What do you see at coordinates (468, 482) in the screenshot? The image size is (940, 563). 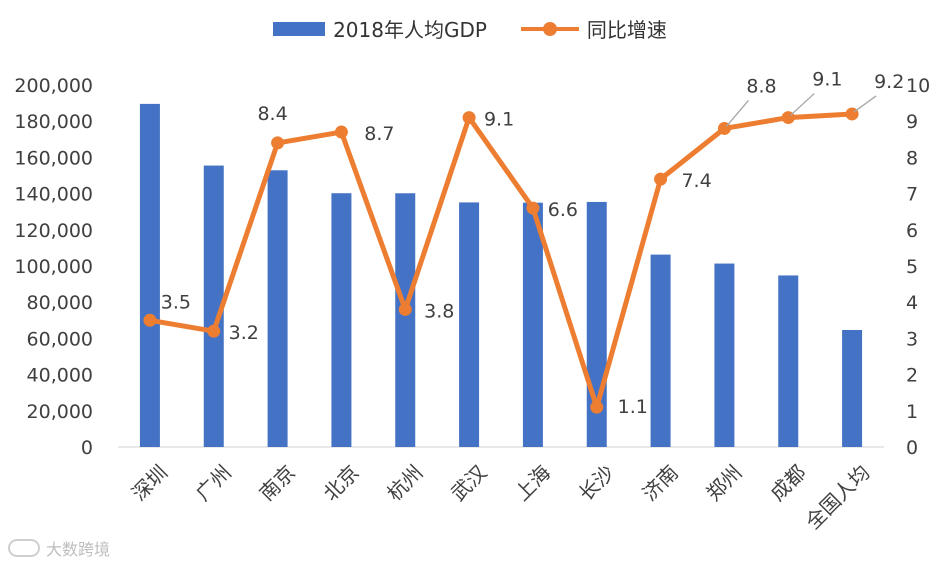 I see `category-label: 武汉` at bounding box center [468, 482].